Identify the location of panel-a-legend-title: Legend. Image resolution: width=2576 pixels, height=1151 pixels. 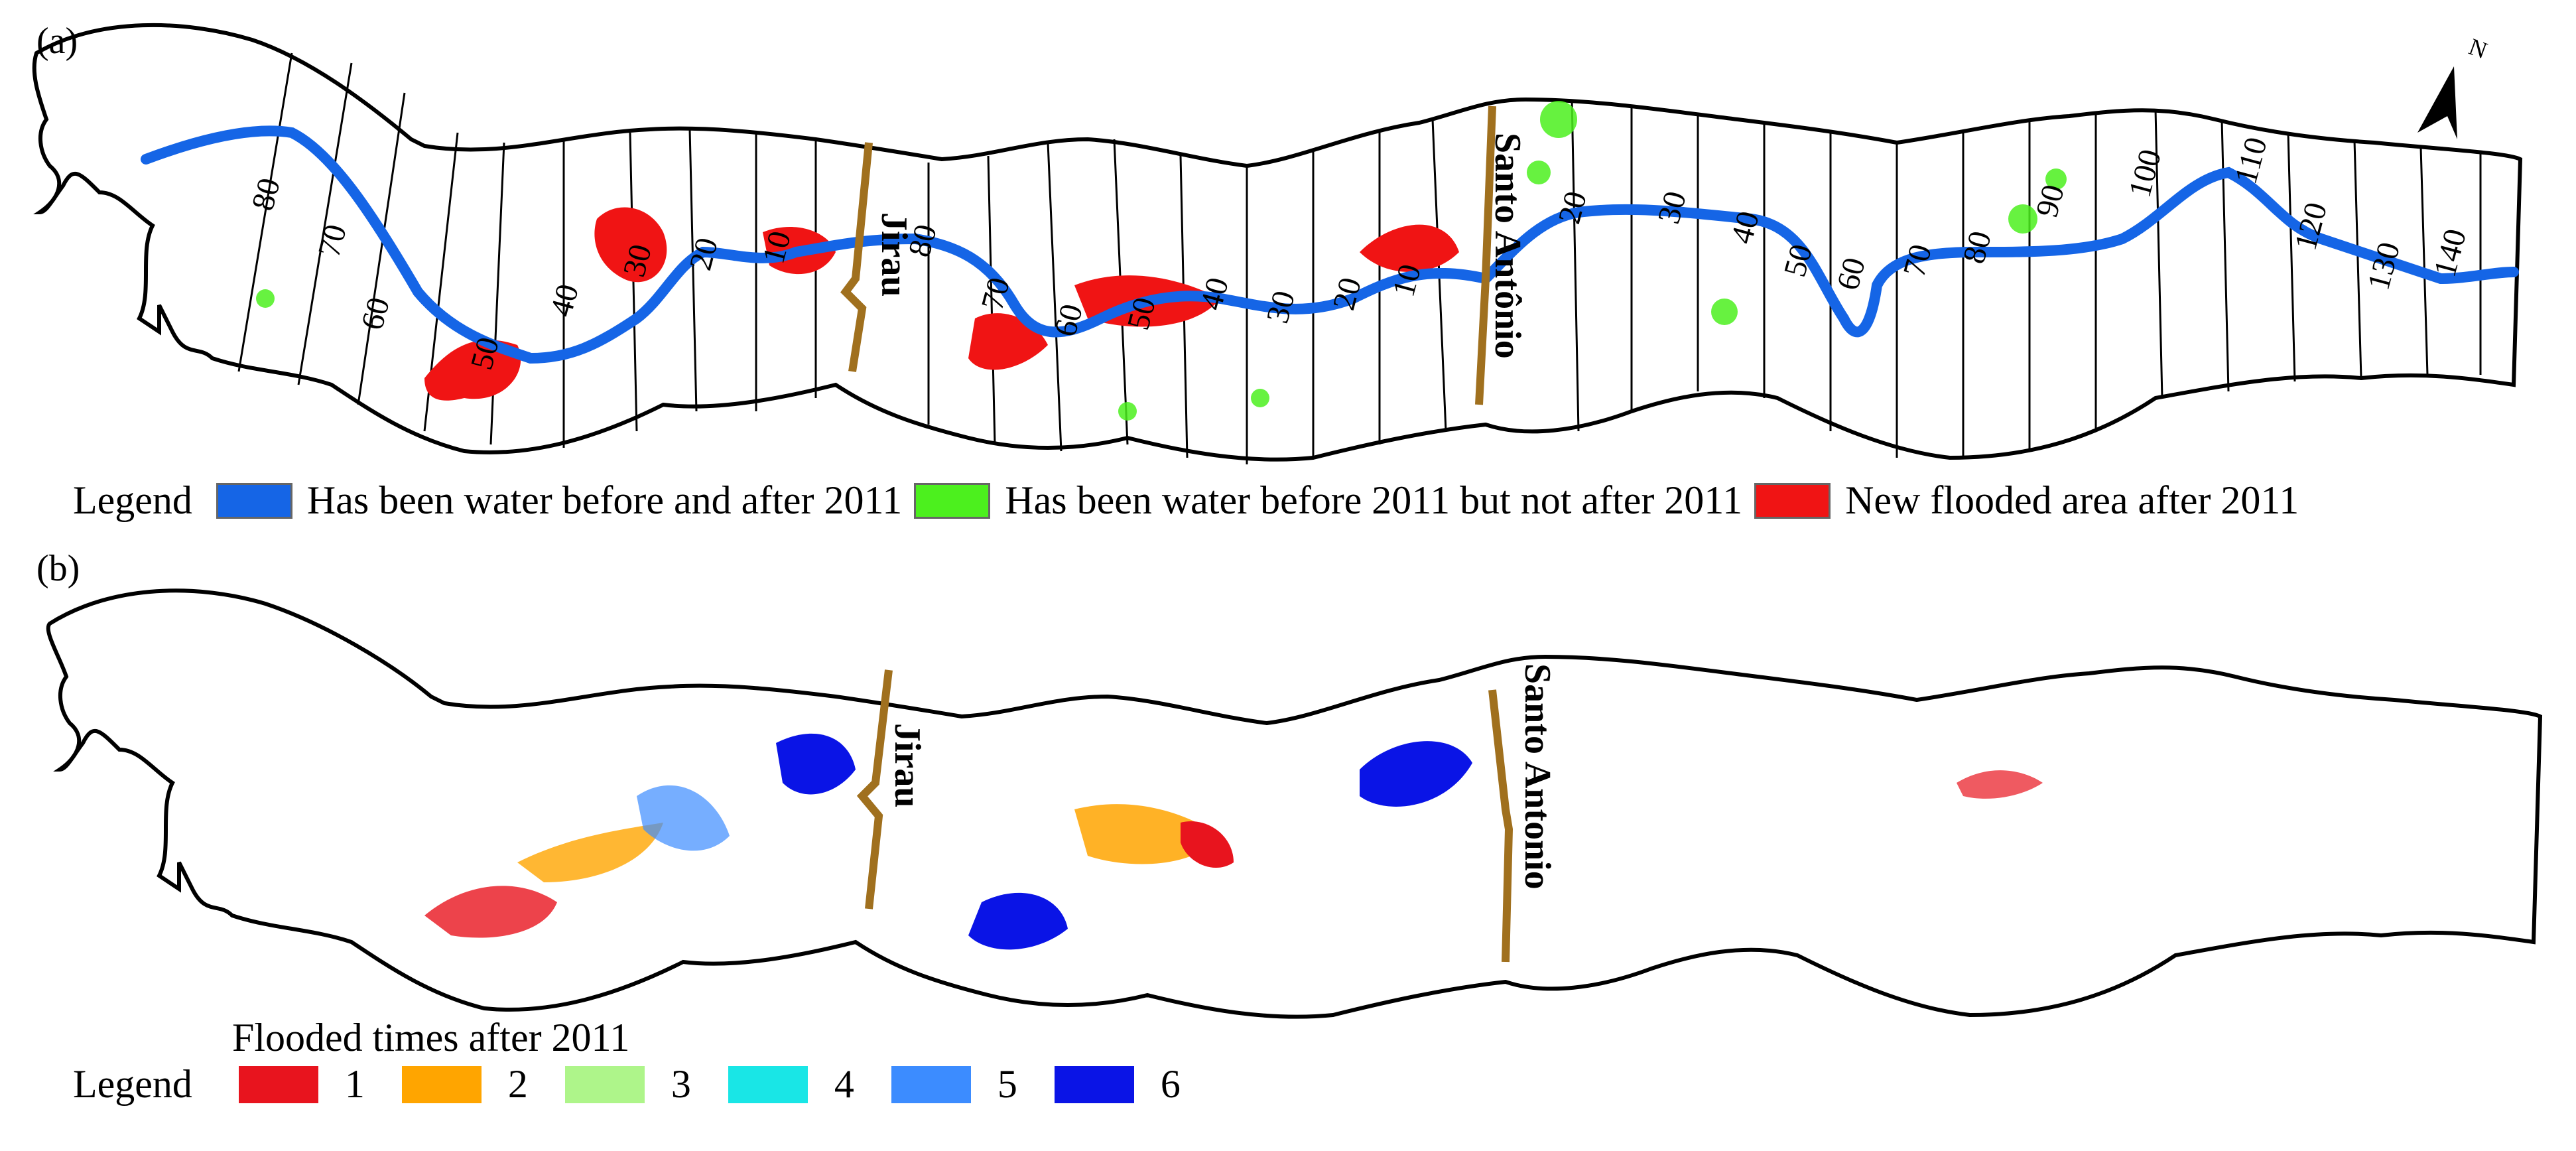
(133, 500).